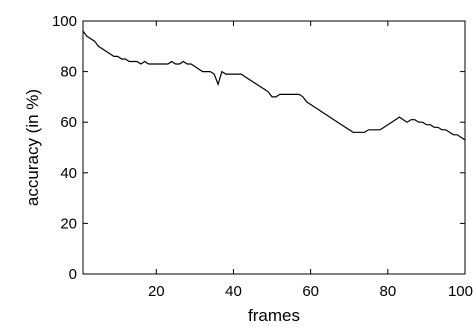 This screenshot has width=475, height=327. Describe the element at coordinates (68, 72) in the screenshot. I see `y-tick-label: 80` at that location.